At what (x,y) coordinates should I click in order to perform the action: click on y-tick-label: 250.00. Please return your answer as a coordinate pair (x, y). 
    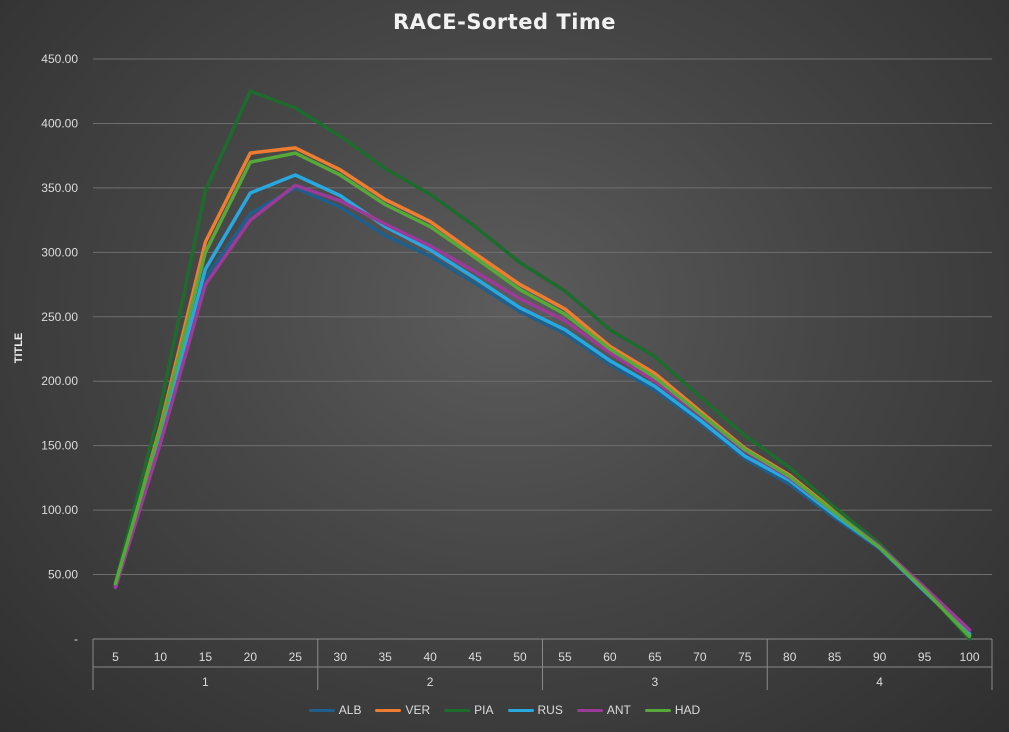
    Looking at the image, I should click on (59, 317).